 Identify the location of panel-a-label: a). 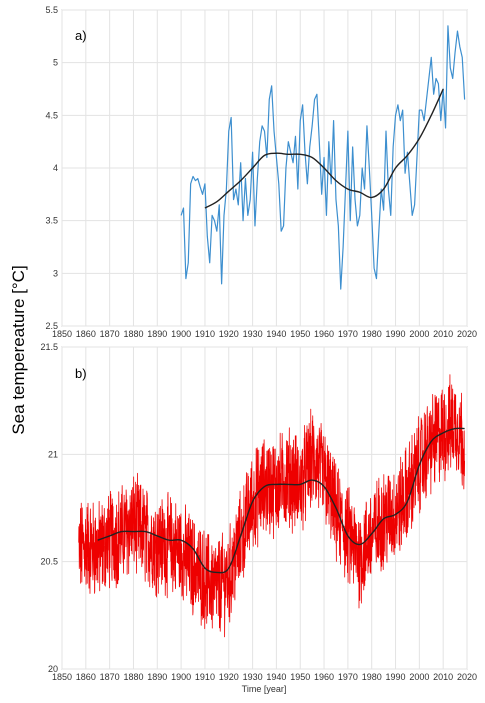
(81, 35).